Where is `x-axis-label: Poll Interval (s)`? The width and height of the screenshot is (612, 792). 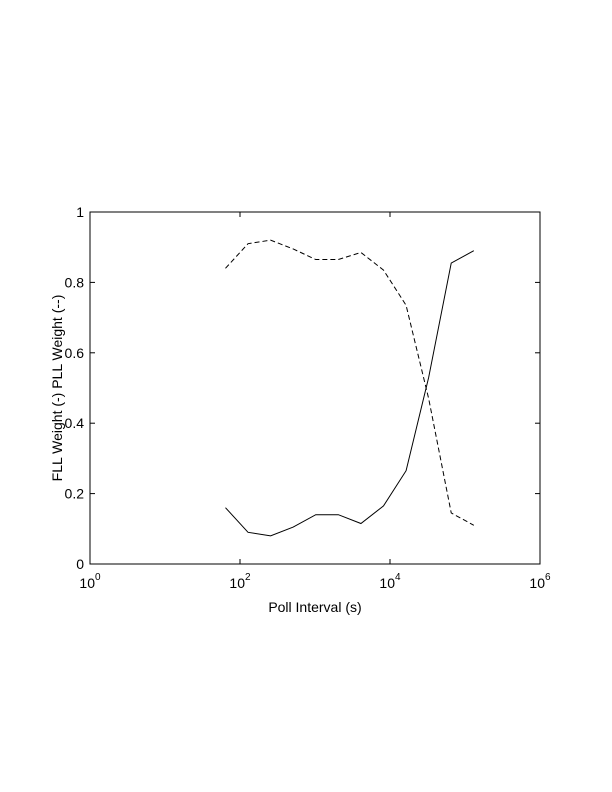 x-axis-label: Poll Interval (s) is located at coordinates (314, 607).